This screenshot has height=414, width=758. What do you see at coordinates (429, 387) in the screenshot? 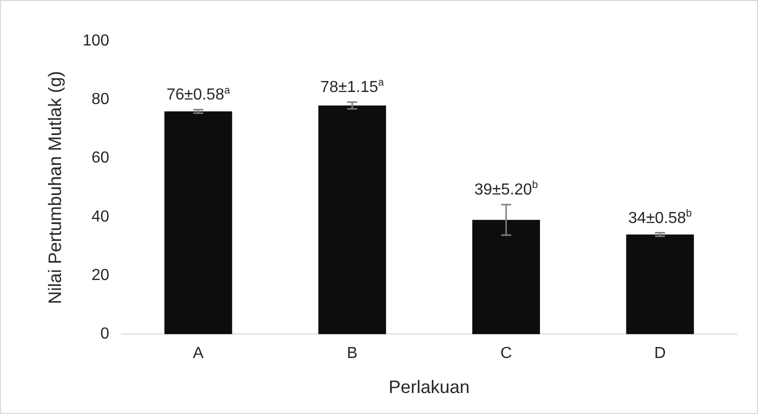
I see `x-axis-title: Perlakuan` at bounding box center [429, 387].